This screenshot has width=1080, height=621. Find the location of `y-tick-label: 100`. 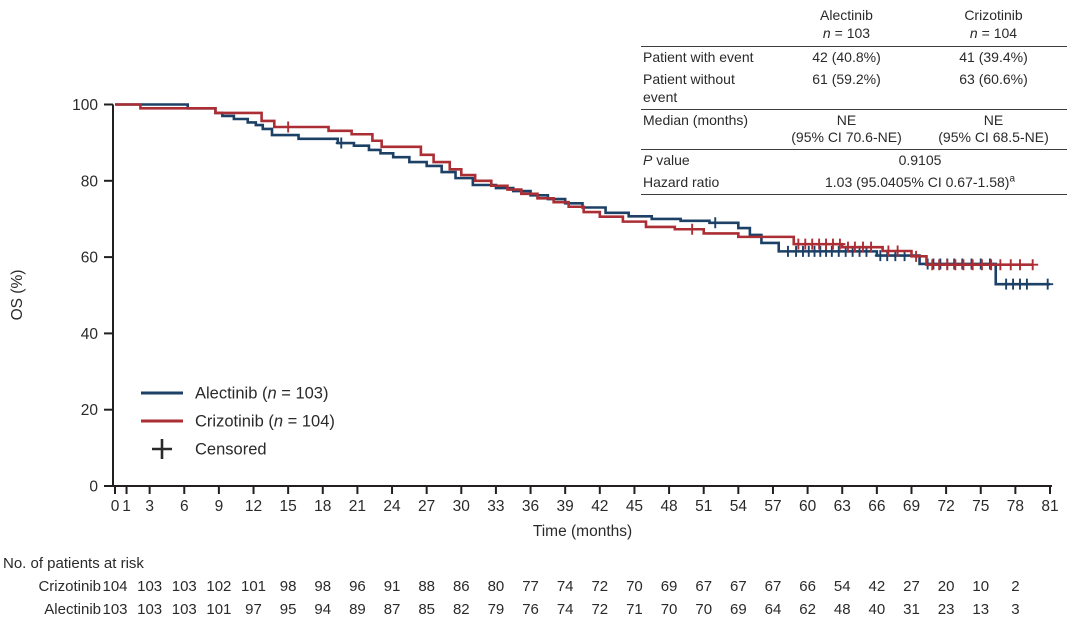

y-tick-label: 100 is located at coordinates (85, 105).